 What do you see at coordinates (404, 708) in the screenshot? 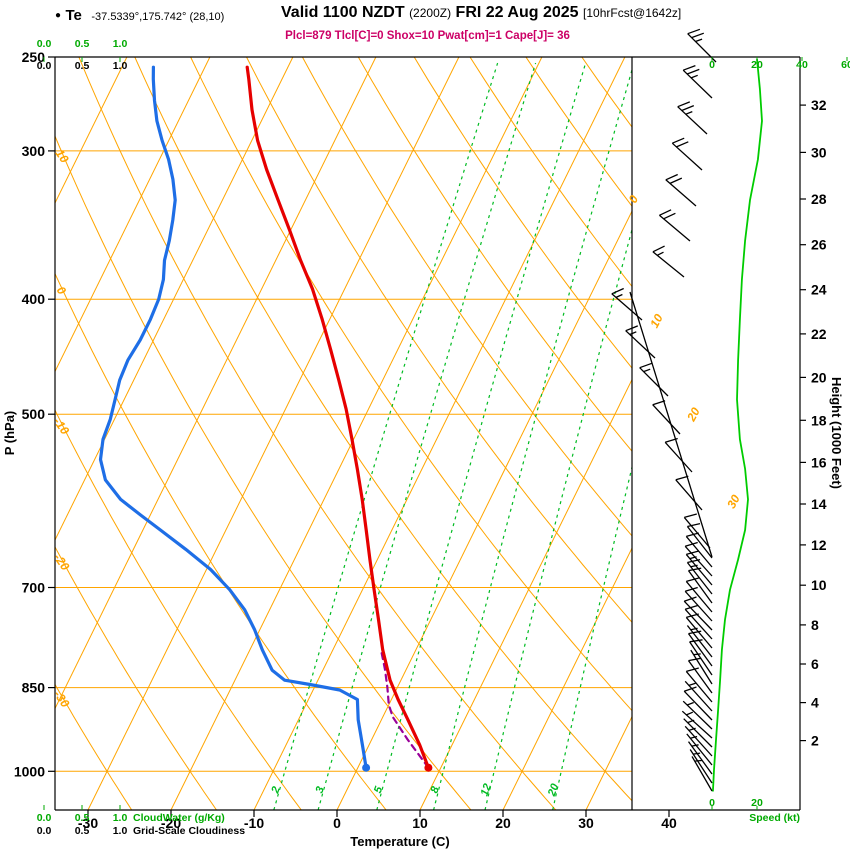
I see `parcel-path` at bounding box center [404, 708].